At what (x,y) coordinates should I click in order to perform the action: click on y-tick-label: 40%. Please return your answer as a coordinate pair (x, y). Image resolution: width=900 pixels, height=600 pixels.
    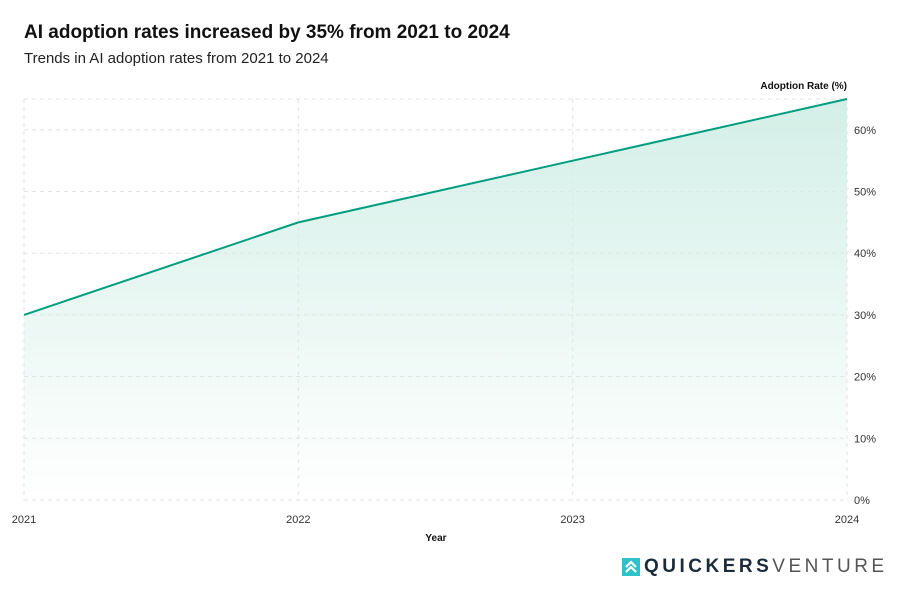
    Looking at the image, I should click on (865, 254).